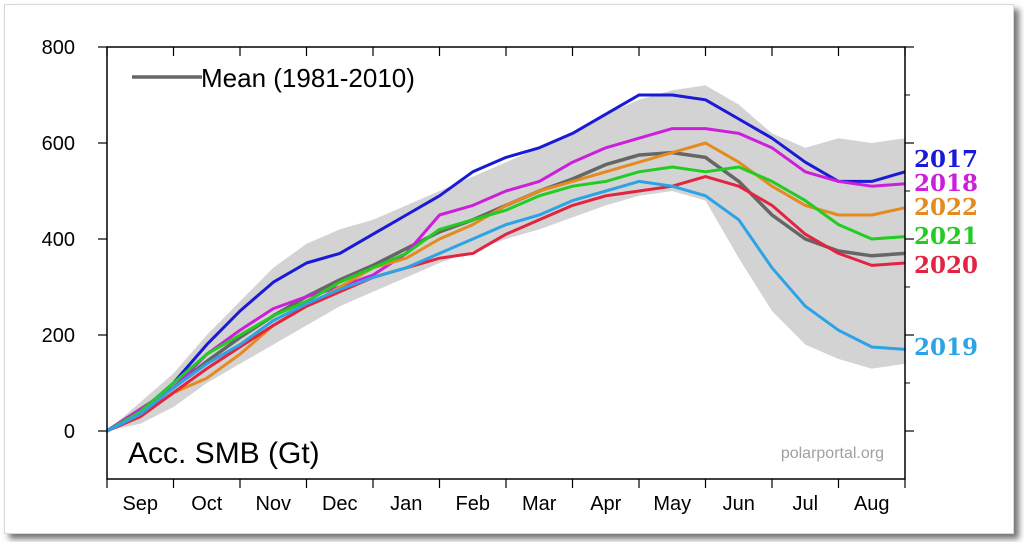 The width and height of the screenshot is (1024, 542). Describe the element at coordinates (224, 453) in the screenshot. I see `unit-label: Acc. SMB (Gt)` at that location.